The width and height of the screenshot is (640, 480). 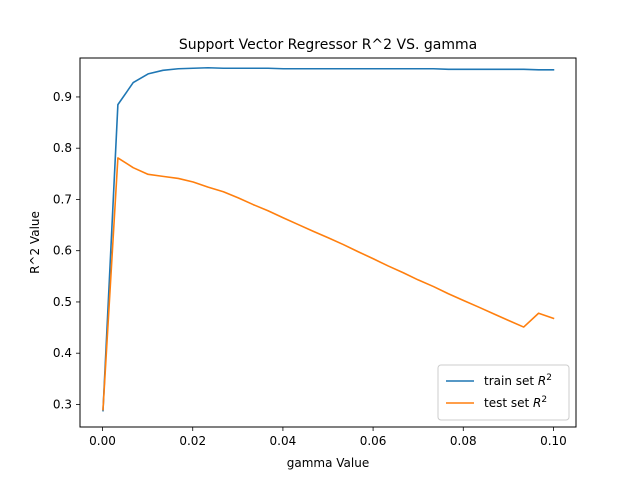 What do you see at coordinates (62, 97) in the screenshot?
I see `y-tick-label: 0.9` at bounding box center [62, 97].